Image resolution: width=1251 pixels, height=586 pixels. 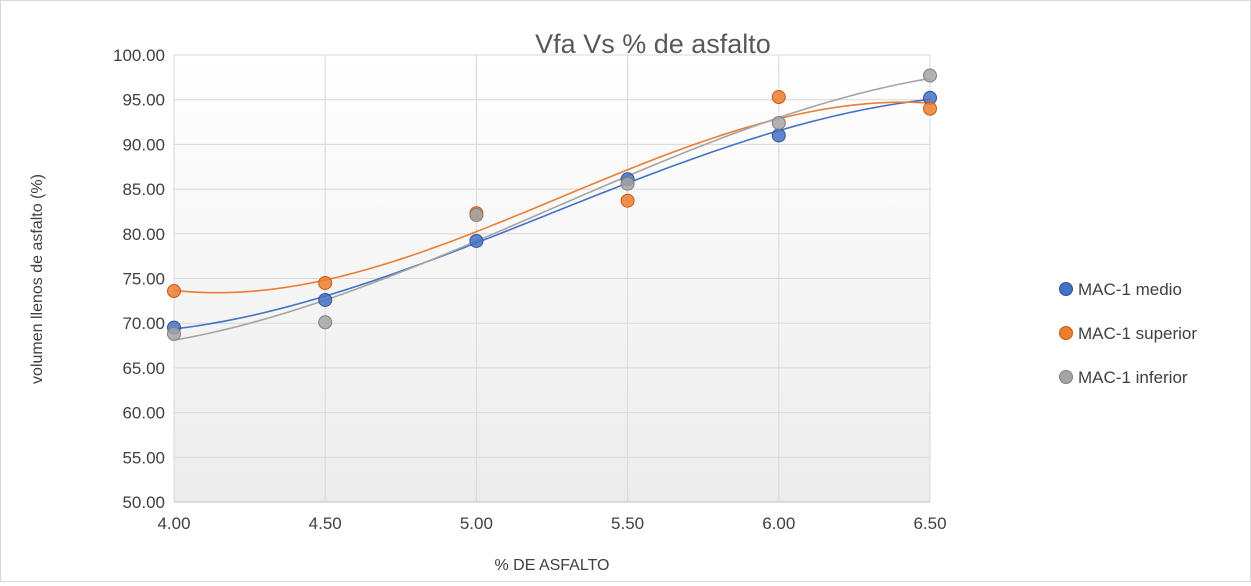 What do you see at coordinates (37, 279) in the screenshot?
I see `y-axis-title: volumen llenos de asfalto (%)` at bounding box center [37, 279].